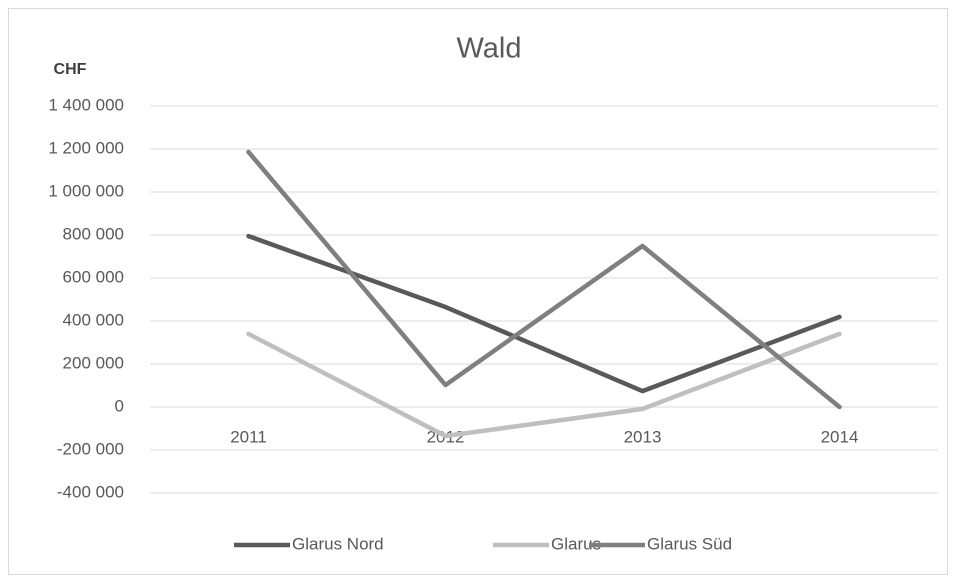 The width and height of the screenshot is (956, 582). What do you see at coordinates (90, 491) in the screenshot?
I see `y-tick-label: -400 000` at bounding box center [90, 491].